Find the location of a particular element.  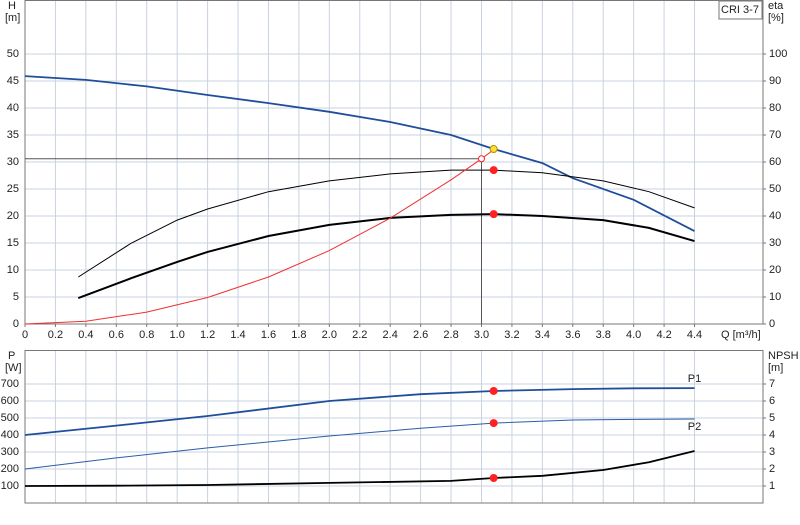

x-tick-label: 2.6 is located at coordinates (420, 335).